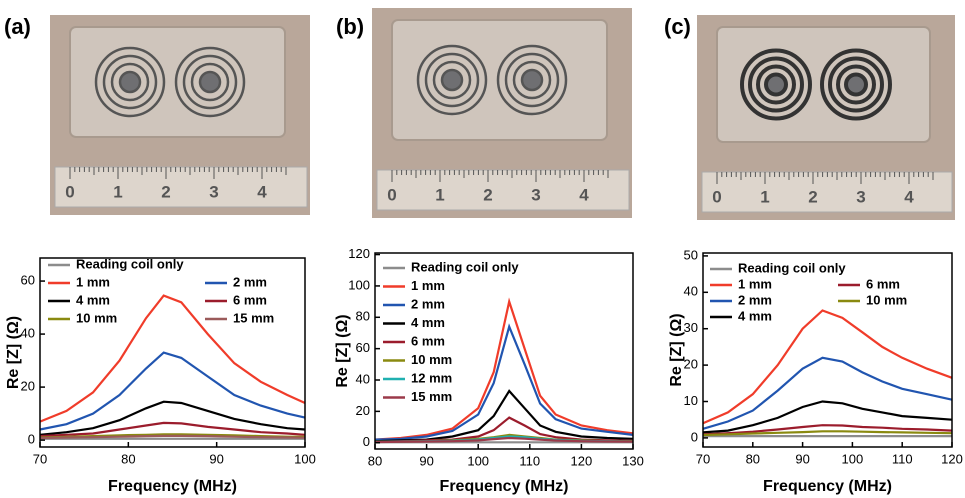  I want to click on substrate-film, so click(177, 82).